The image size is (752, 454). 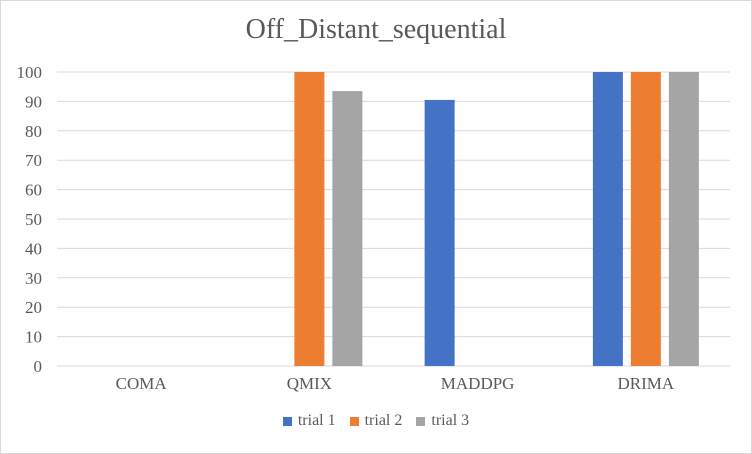 What do you see at coordinates (33, 307) in the screenshot?
I see `y-tick-label: 20` at bounding box center [33, 307].